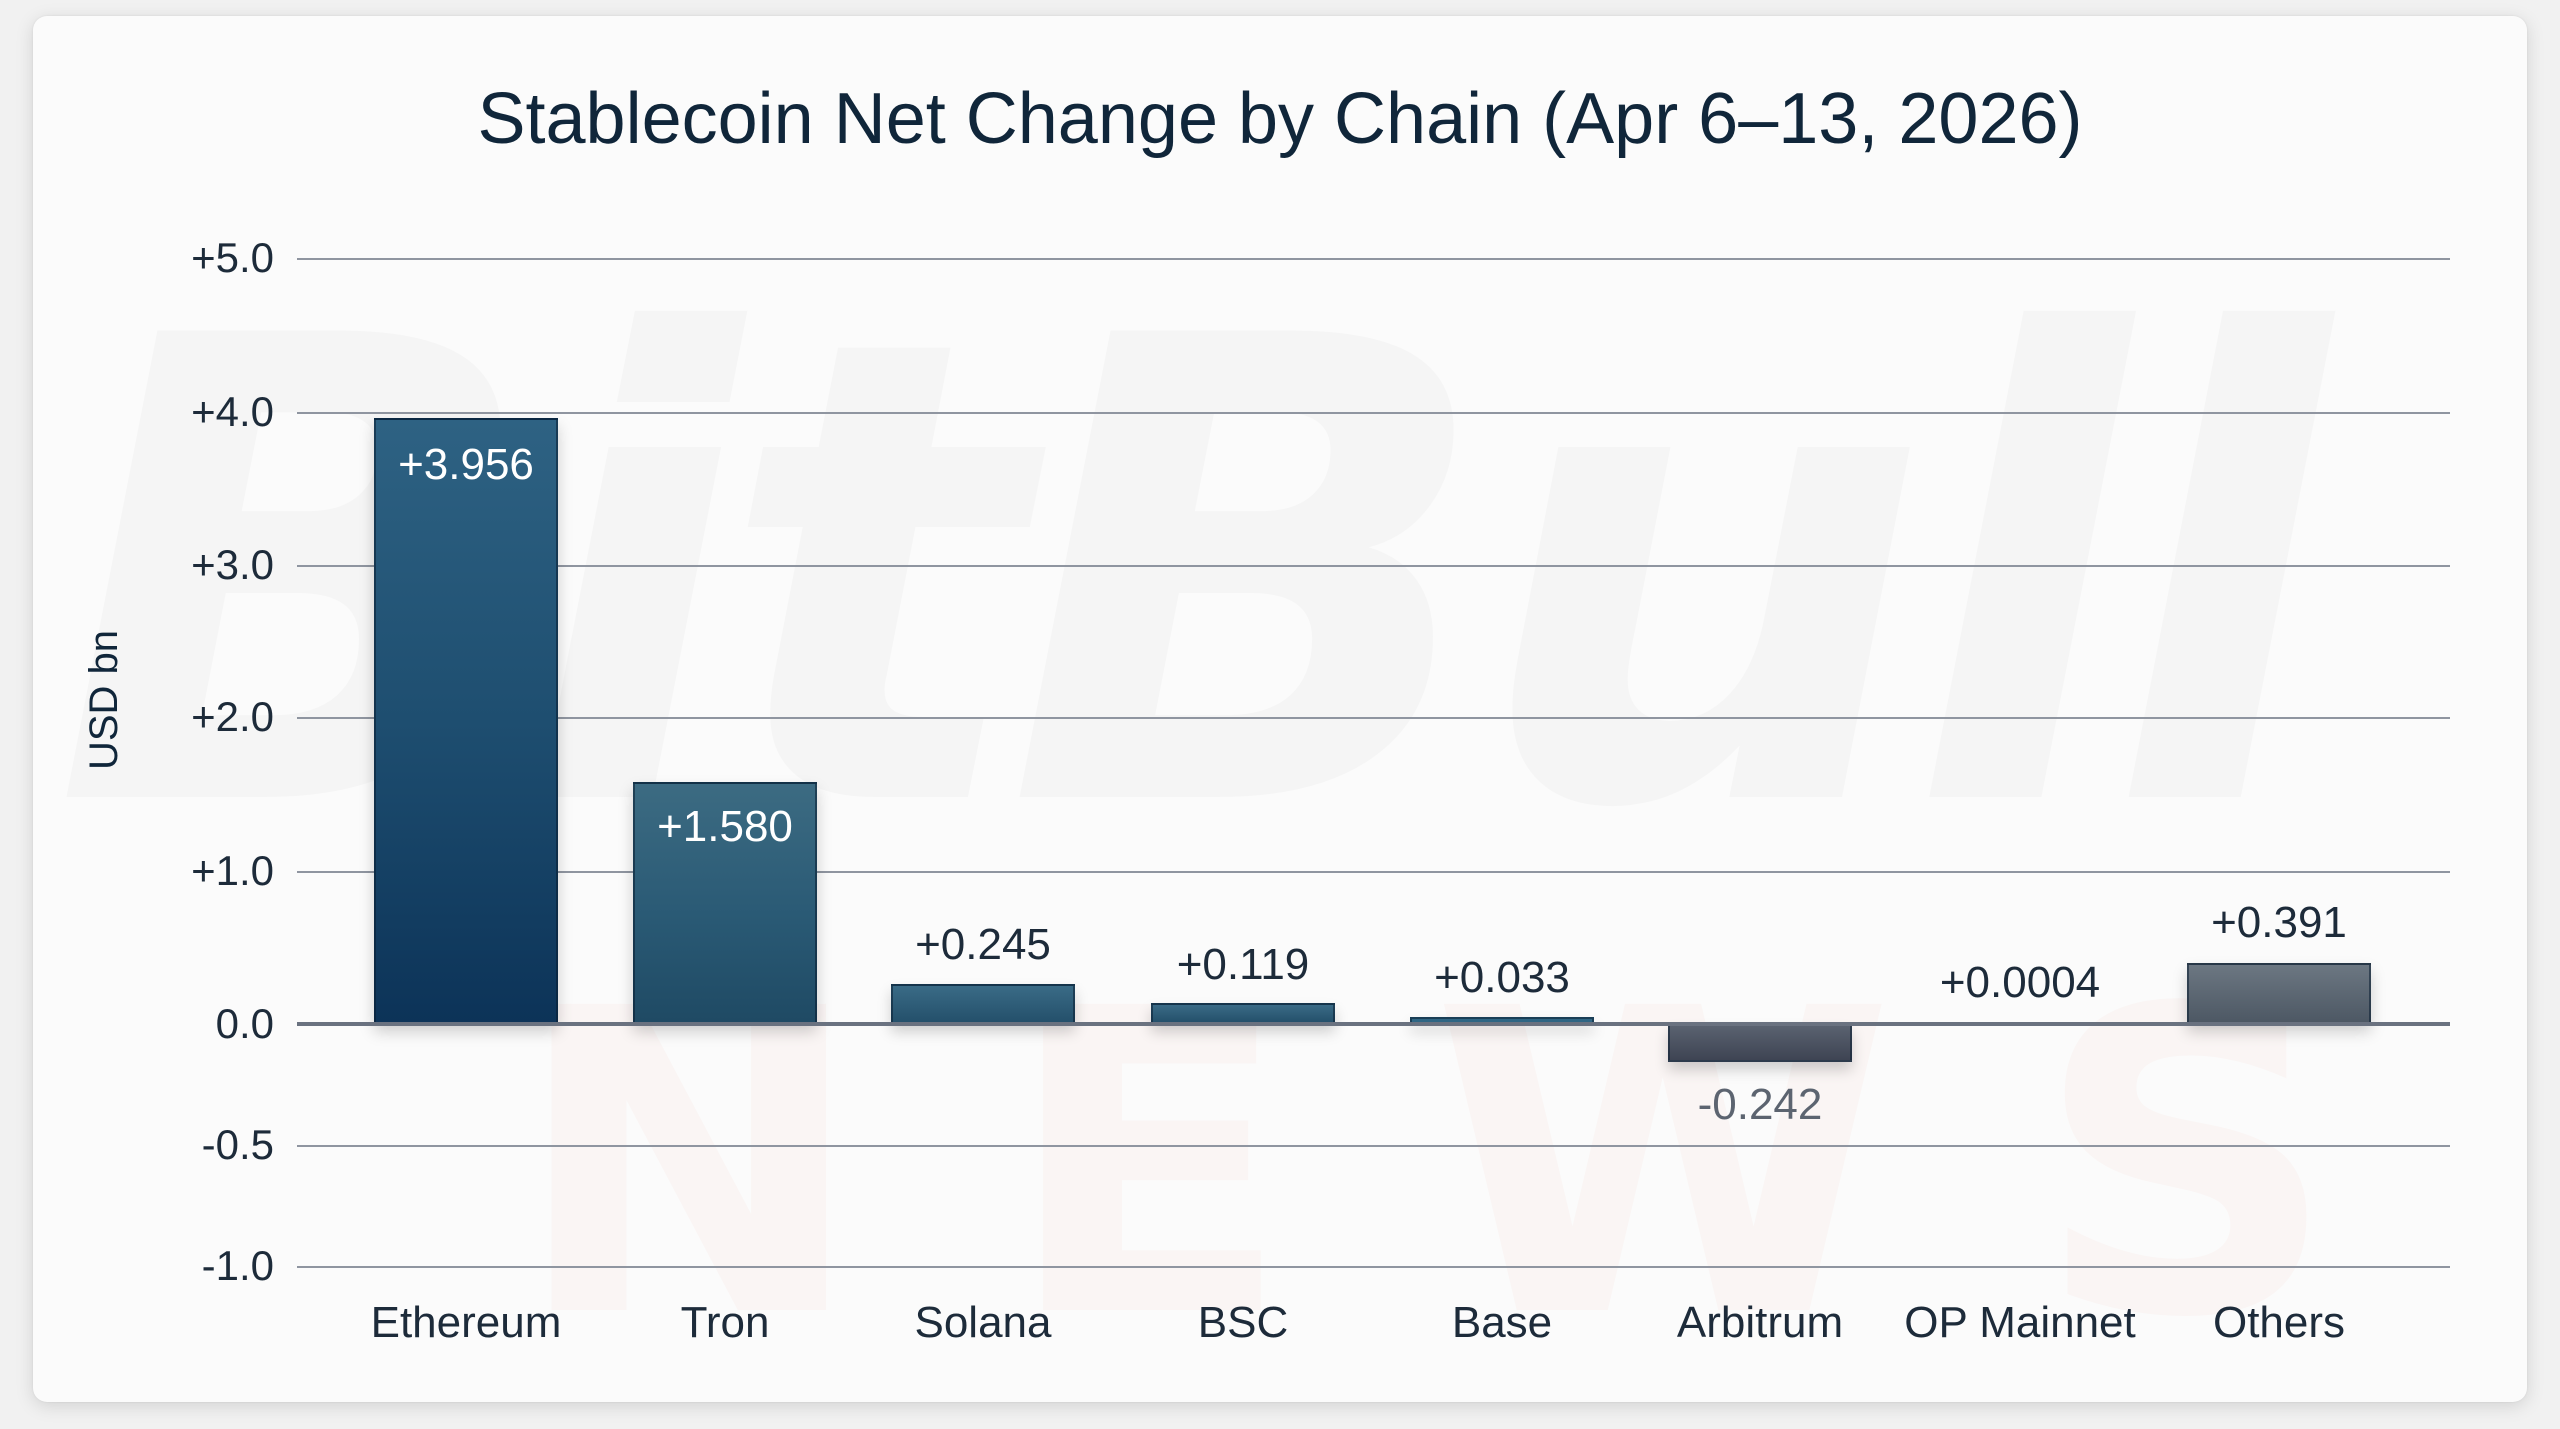  What do you see at coordinates (237, 1265) in the screenshot?
I see `y-tick: -1.0` at bounding box center [237, 1265].